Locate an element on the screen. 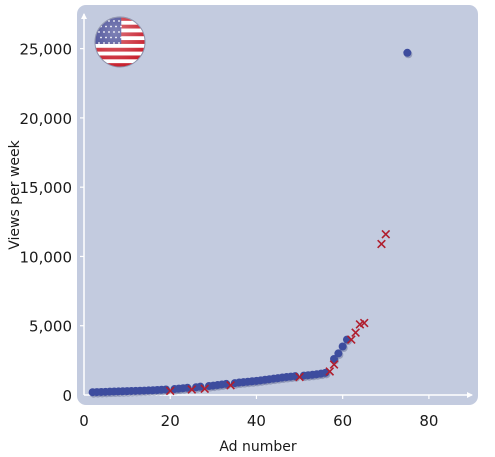  x-axis-title: Ad number is located at coordinates (258, 447).